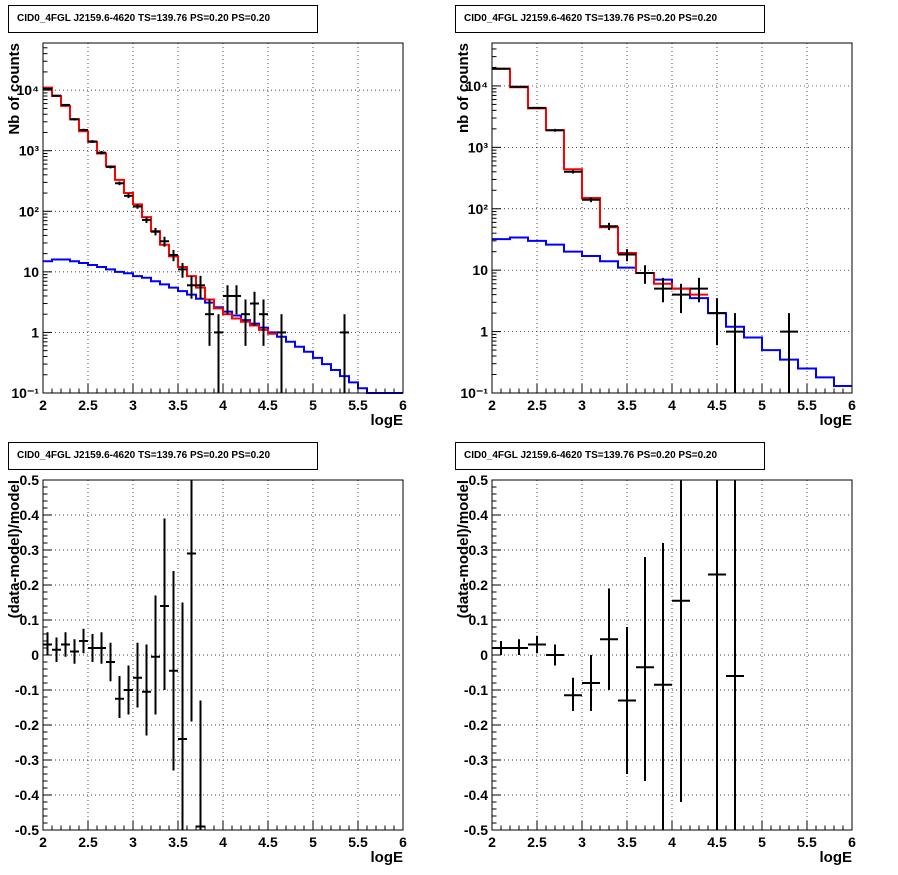  Describe the element at coordinates (27, 830) in the screenshot. I see `y-tick-label: -0.5` at that location.